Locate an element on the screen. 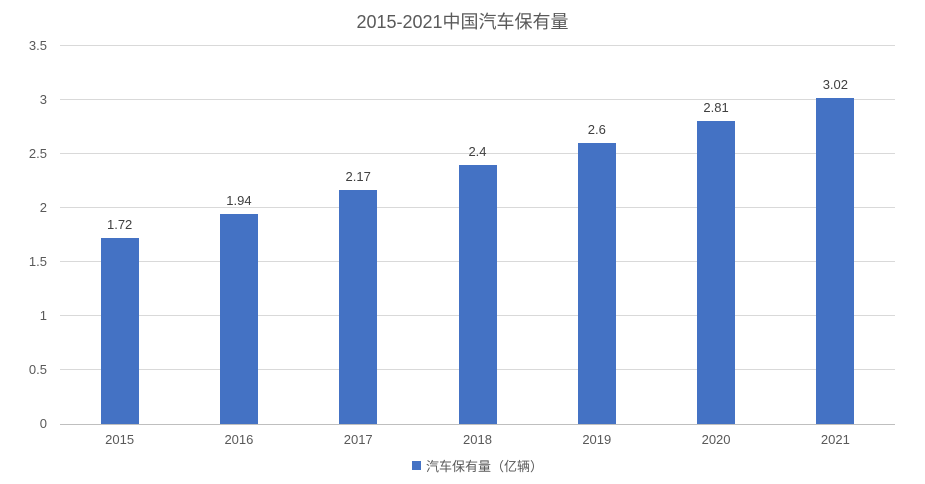  x-axis-tick-label: 2021 is located at coordinates (835, 439).